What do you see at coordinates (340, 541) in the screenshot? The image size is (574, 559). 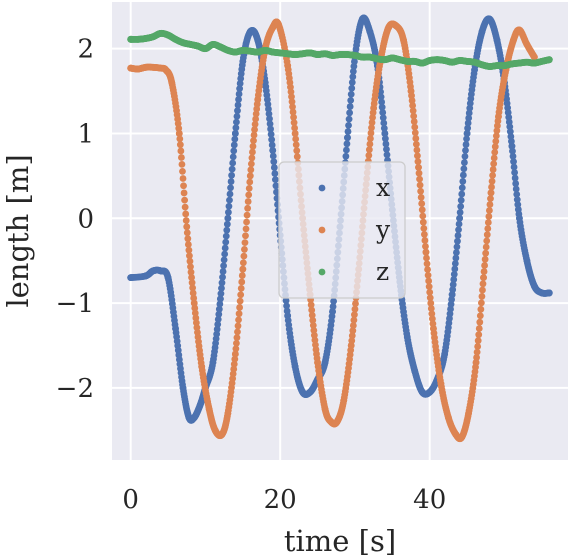 I see `x-axis-label: time [s]` at bounding box center [340, 541].